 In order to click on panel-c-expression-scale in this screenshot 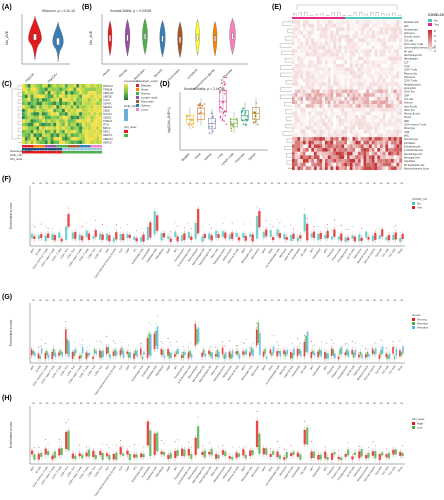, I will do `click(126, 92)`.